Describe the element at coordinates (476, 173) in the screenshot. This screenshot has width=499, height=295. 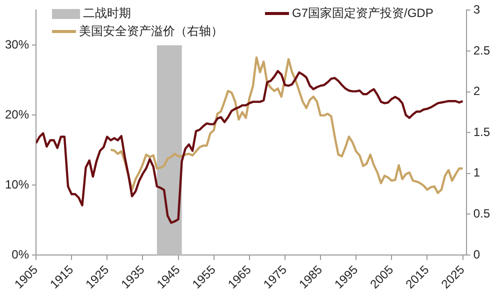
I see `y2-tick-label: 1` at that location.